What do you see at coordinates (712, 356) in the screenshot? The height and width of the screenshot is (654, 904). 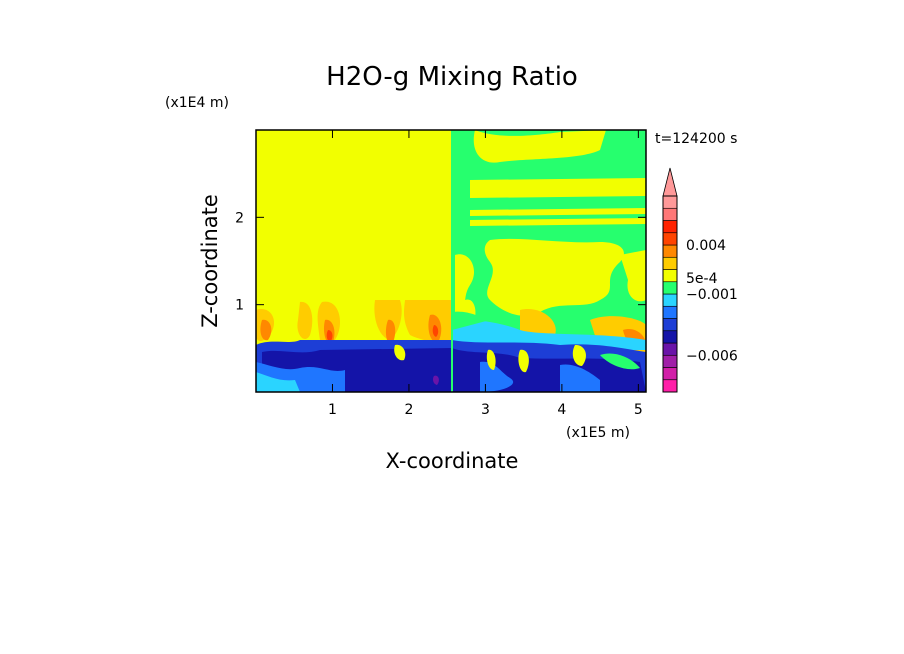 I see `colorbar-tick-label: −0.006` at bounding box center [712, 356].